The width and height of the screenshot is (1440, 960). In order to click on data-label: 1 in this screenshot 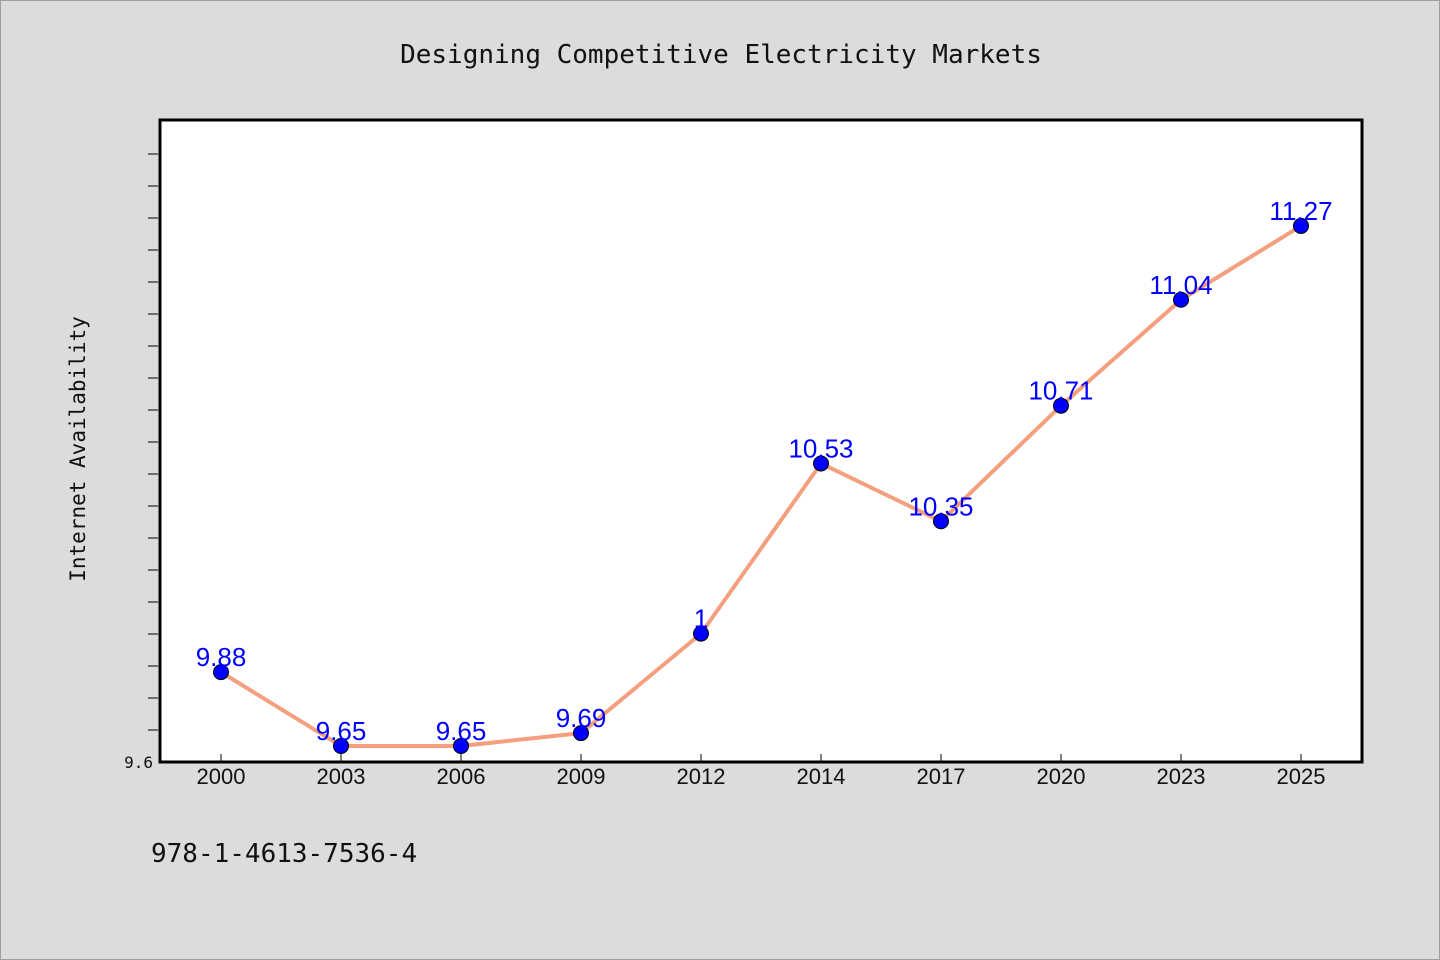, I will do `click(701, 619)`.